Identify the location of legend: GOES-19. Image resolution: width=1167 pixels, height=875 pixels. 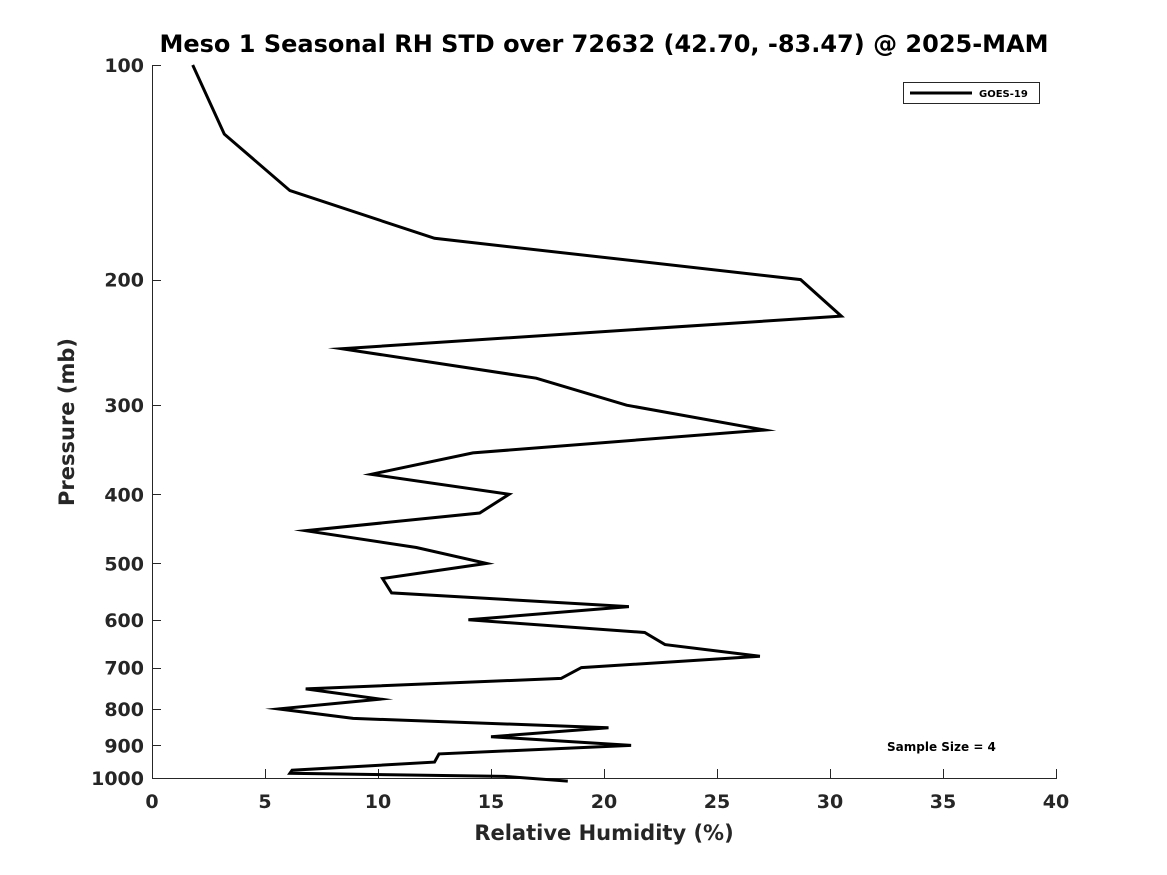
(971, 93).